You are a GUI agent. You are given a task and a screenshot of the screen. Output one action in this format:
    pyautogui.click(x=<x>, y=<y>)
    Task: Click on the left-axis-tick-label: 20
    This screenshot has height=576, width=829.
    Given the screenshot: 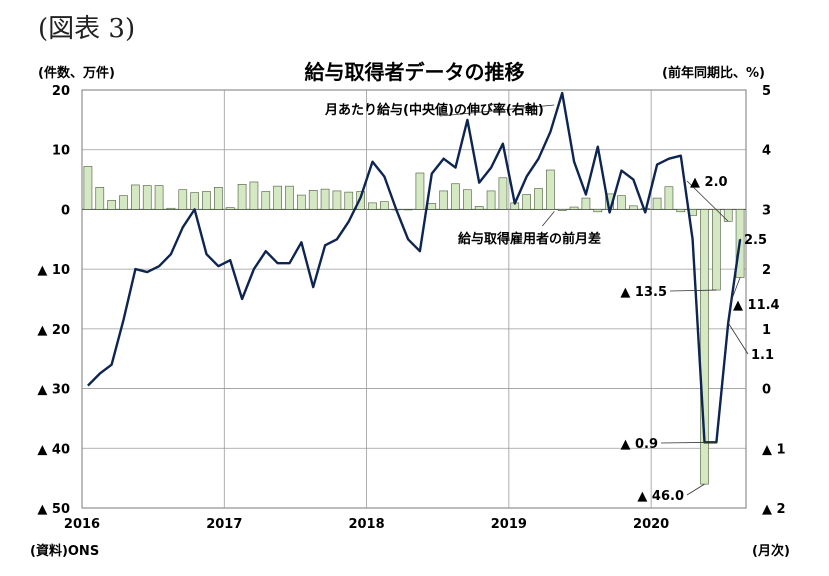 What is the action you would take?
    pyautogui.click(x=61, y=91)
    